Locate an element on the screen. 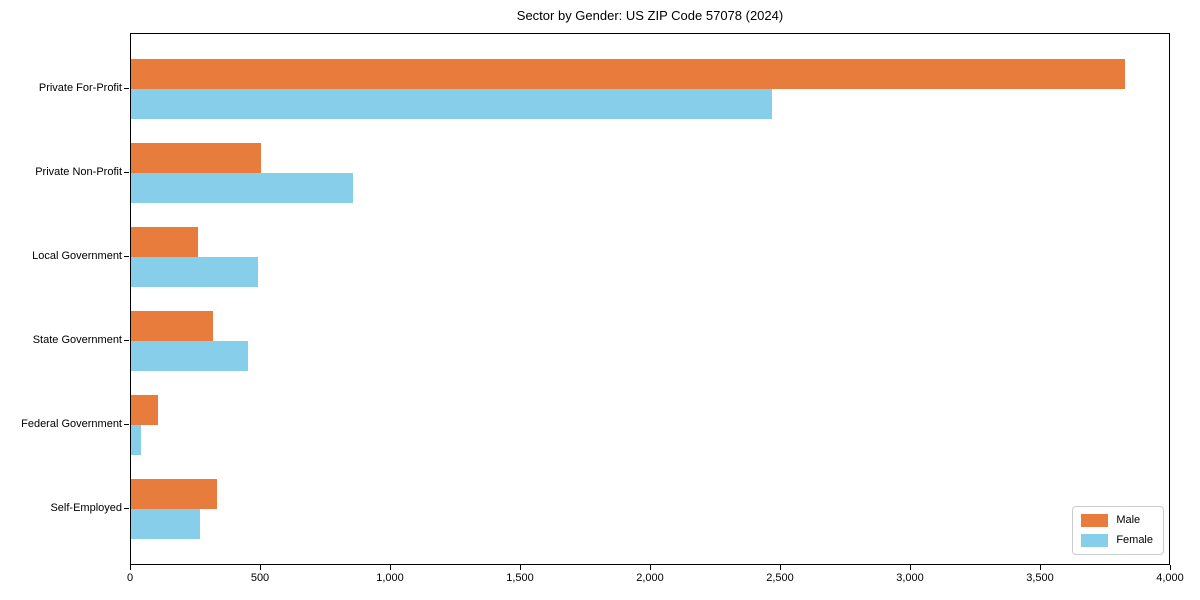 This screenshot has width=1200, height=600. legend-item-female: Female is located at coordinates (1117, 540).